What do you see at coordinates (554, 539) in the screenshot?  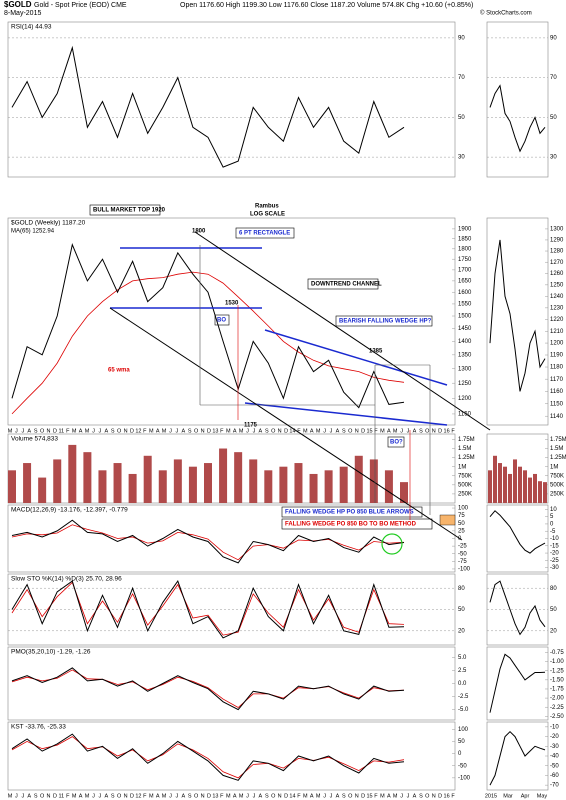 I see `y-tick-label: -10` at bounding box center [554, 539].